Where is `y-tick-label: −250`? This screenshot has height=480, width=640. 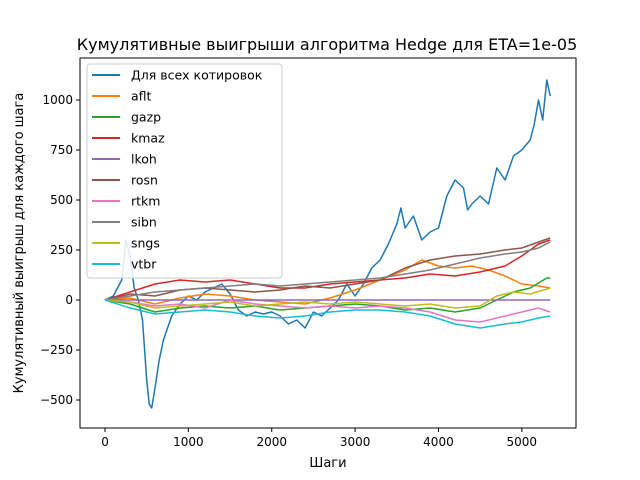 y-tick-label: −250 is located at coordinates (56, 350).